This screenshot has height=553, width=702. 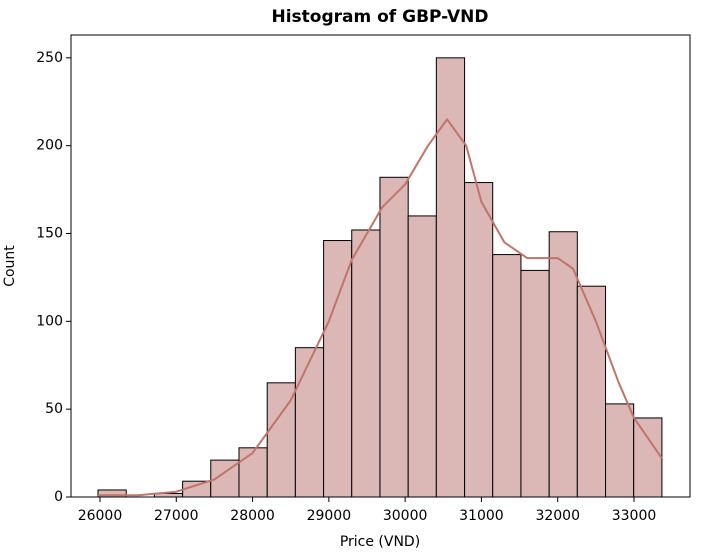 I want to click on y-tick-label: 50, so click(x=54, y=409).